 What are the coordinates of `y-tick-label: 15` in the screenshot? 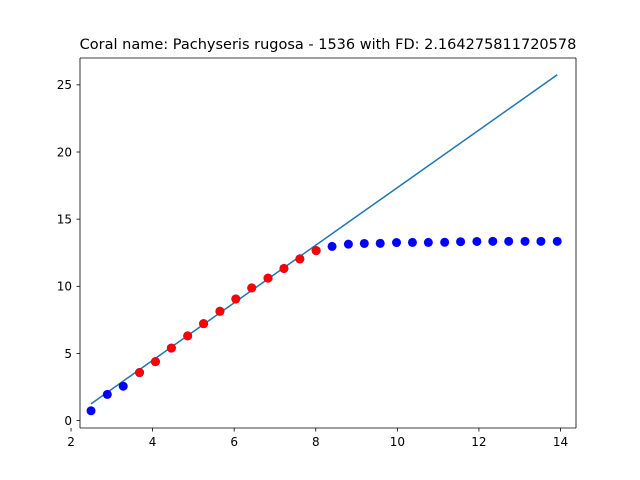 It's located at (64, 219).